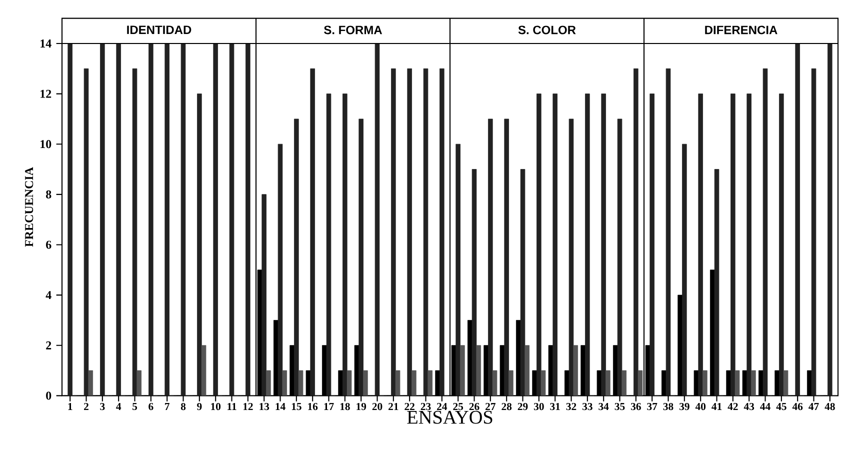  Describe the element at coordinates (353, 30) in the screenshot. I see `annotation: S. FORMA` at that location.